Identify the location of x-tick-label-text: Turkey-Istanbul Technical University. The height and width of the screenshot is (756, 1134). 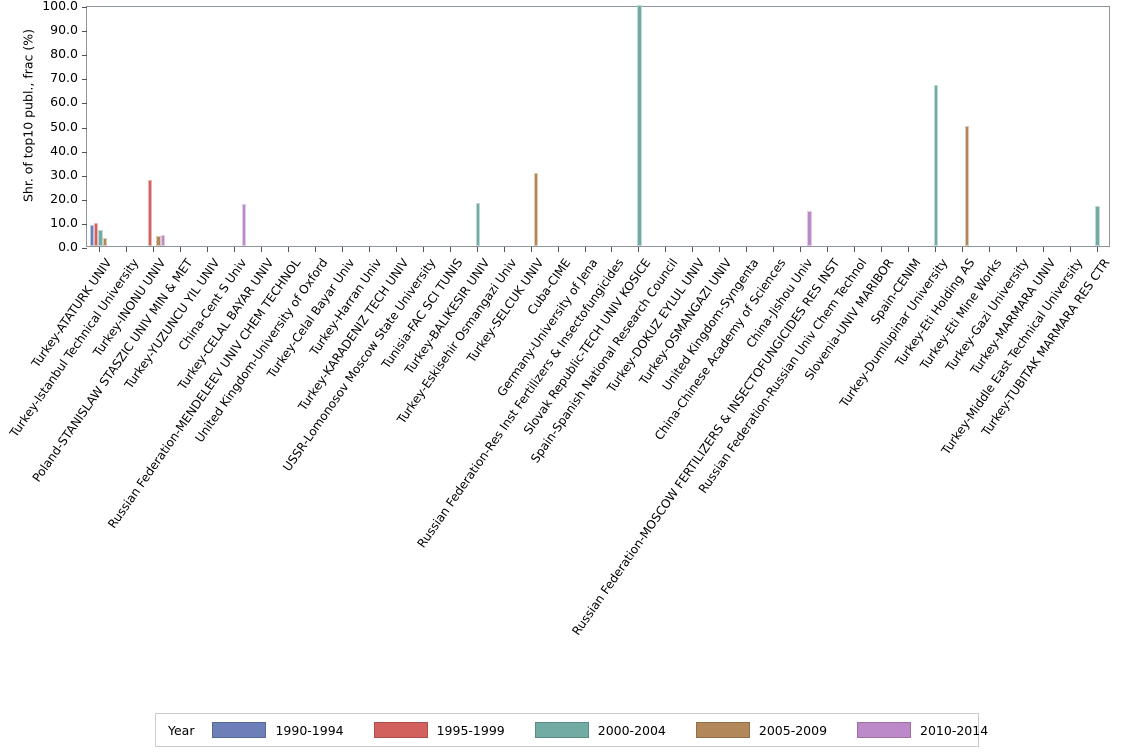
(74, 348).